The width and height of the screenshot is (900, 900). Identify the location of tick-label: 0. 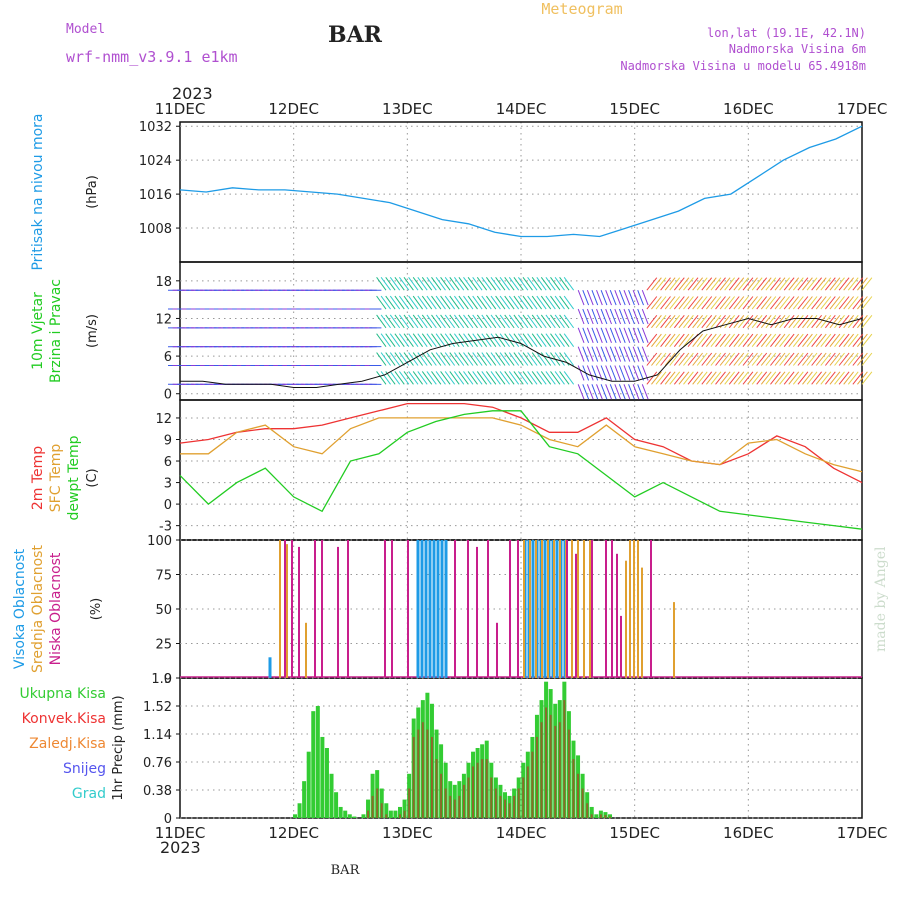
(168, 679).